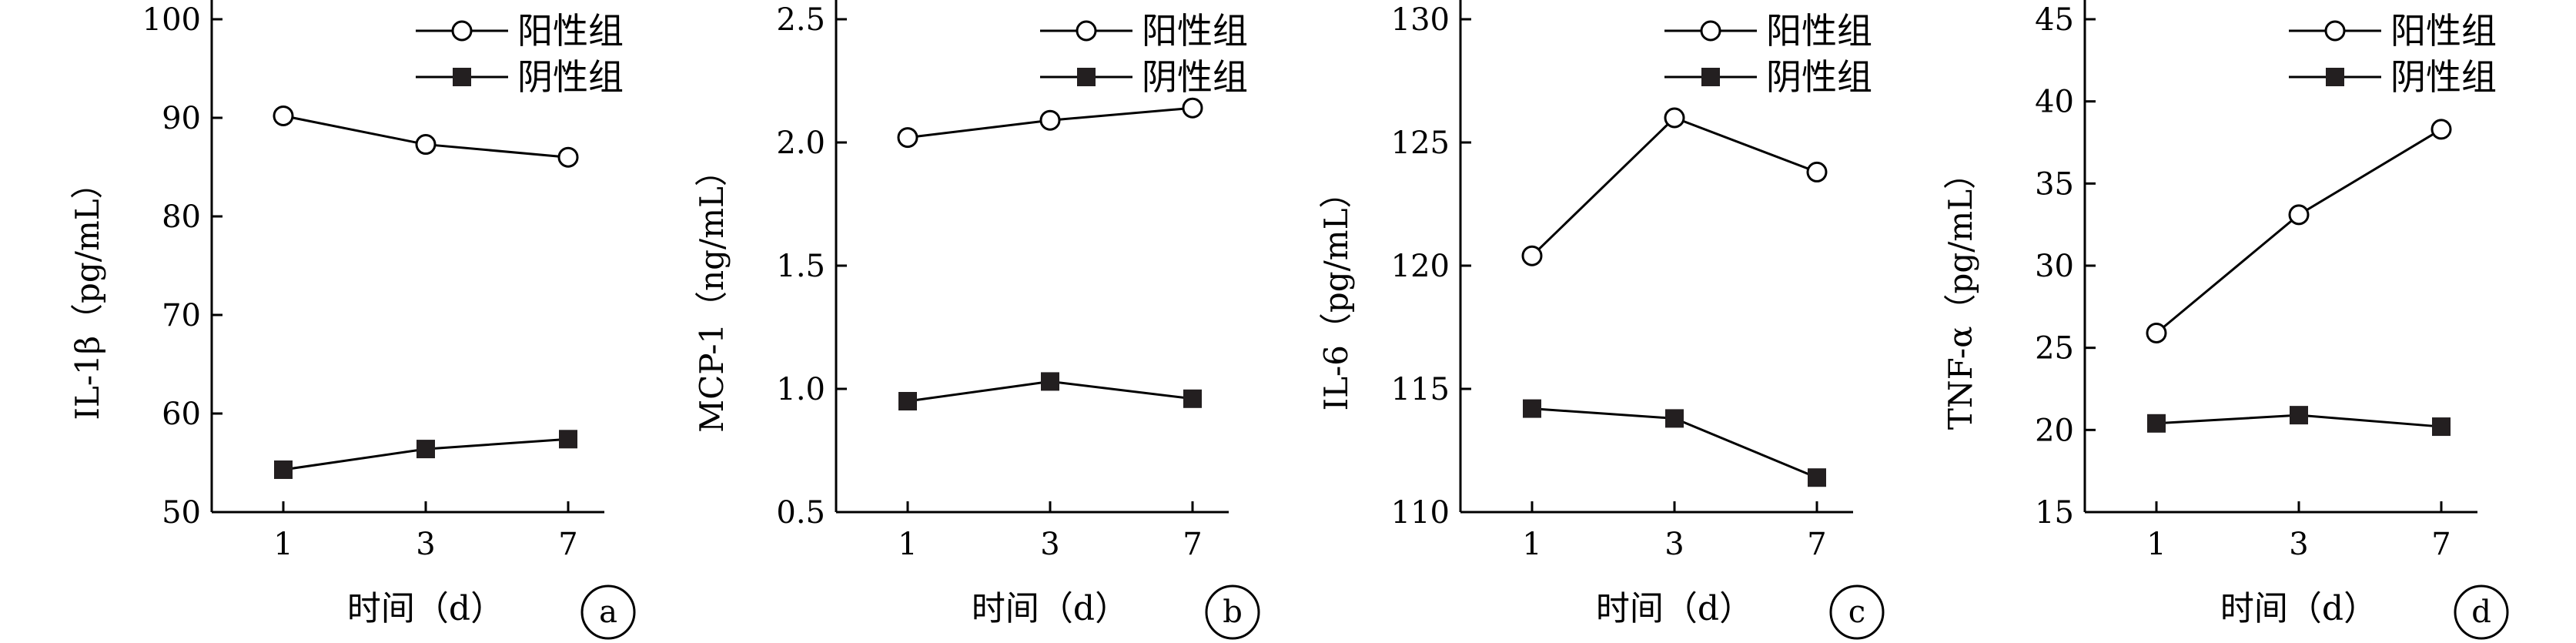  Describe the element at coordinates (462, 31) in the screenshot. I see `panel-a-legend-positive-marker` at that location.